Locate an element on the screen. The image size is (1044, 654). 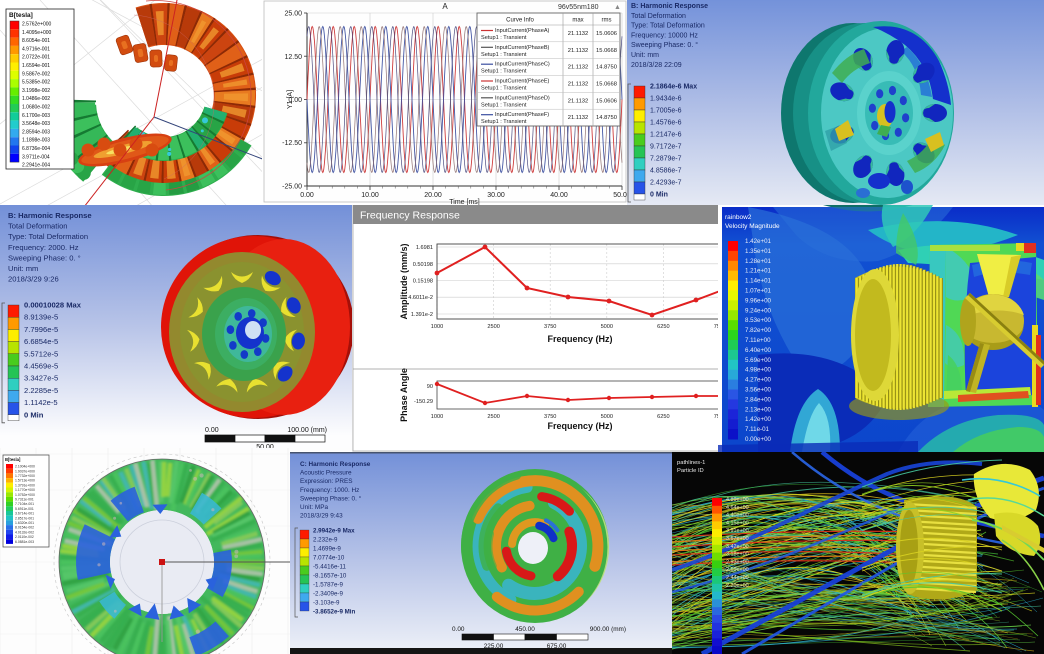
svg-text: -25.00 is located at coordinates (292, 187).